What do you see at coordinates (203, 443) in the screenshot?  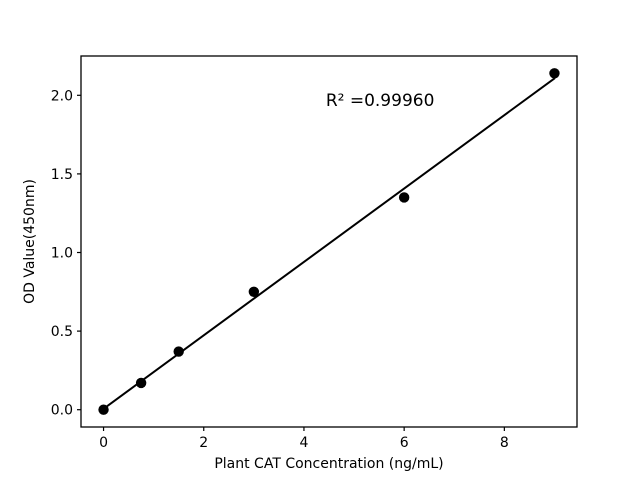 I see `x-tick-label: 2` at bounding box center [203, 443].